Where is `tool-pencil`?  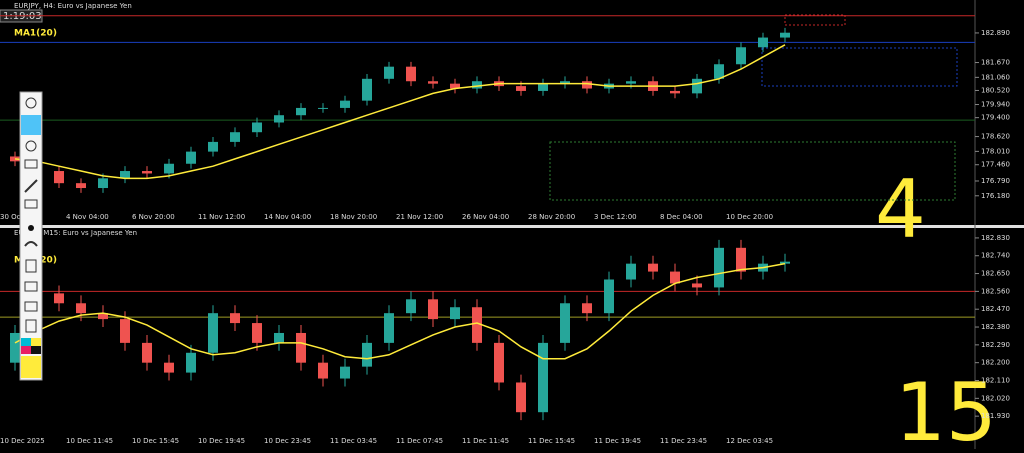 tool-pencil is located at coordinates (31, 186).